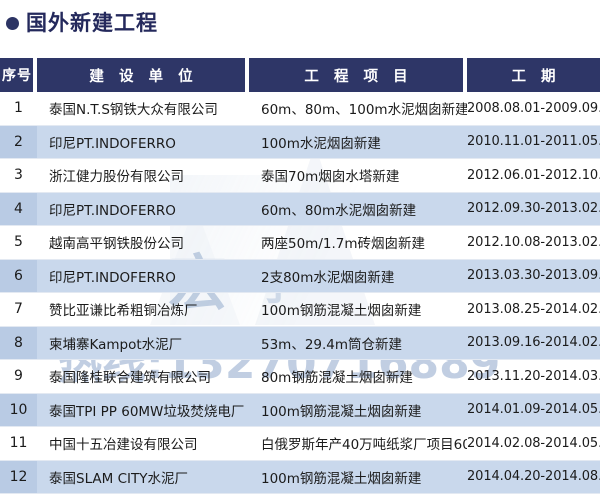 This screenshot has height=500, width=600. What do you see at coordinates (358, 142) in the screenshot?
I see `cell-project: 100m水泥烟囱新建` at bounding box center [358, 142].